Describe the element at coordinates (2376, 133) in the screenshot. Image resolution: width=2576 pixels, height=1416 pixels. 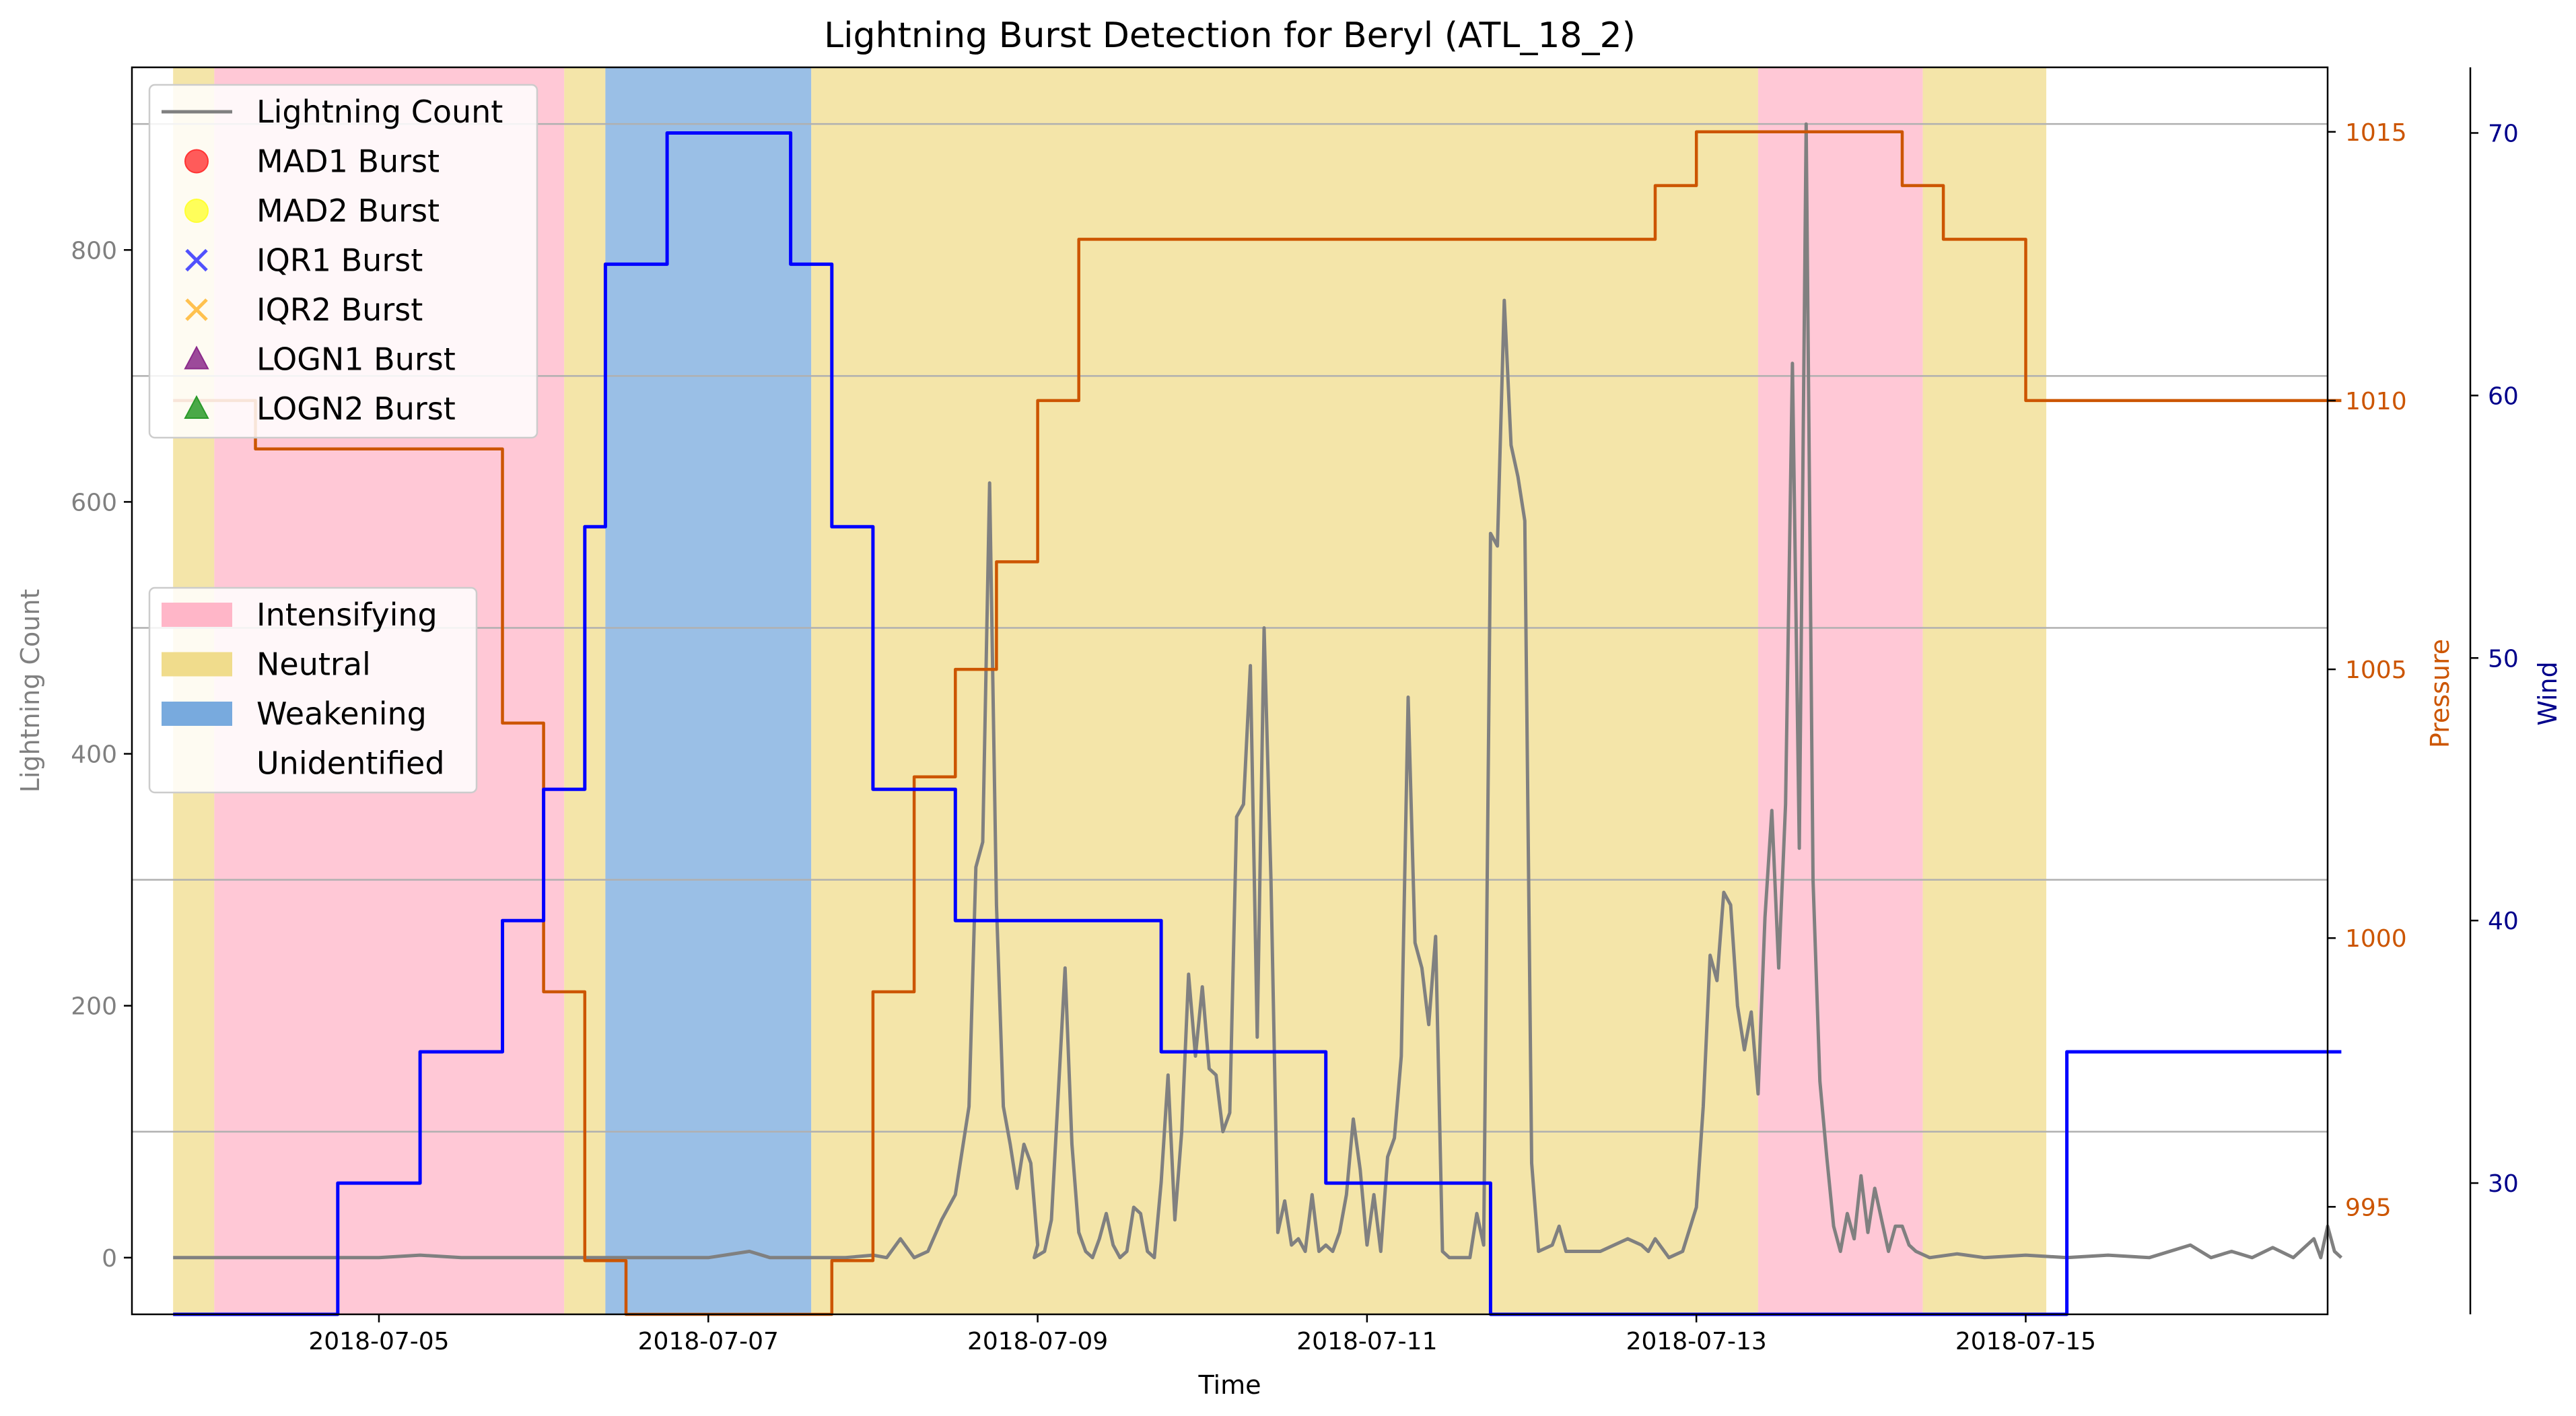
I see `pressure-tick-label: 1015` at that location.